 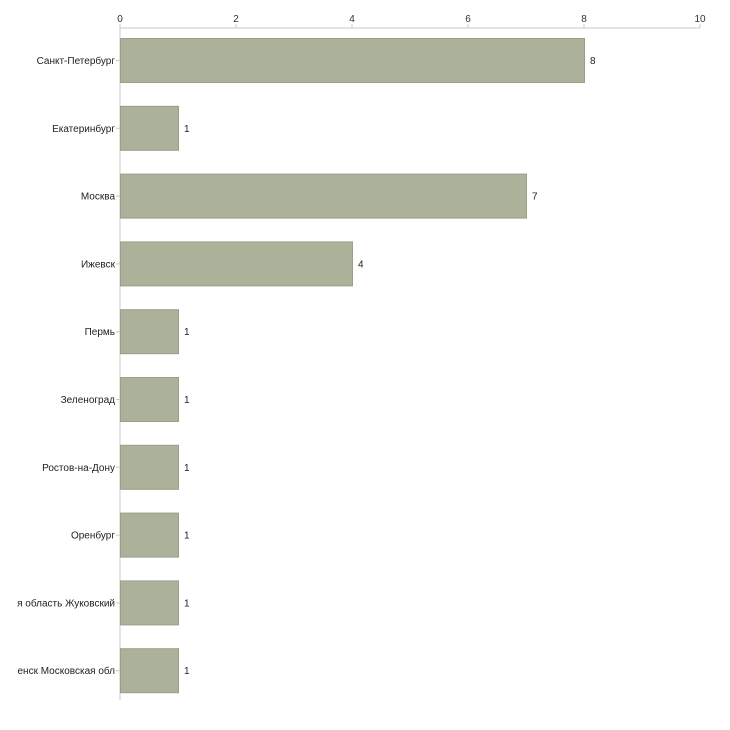 I want to click on x-tick-label: 2, so click(x=236, y=19).